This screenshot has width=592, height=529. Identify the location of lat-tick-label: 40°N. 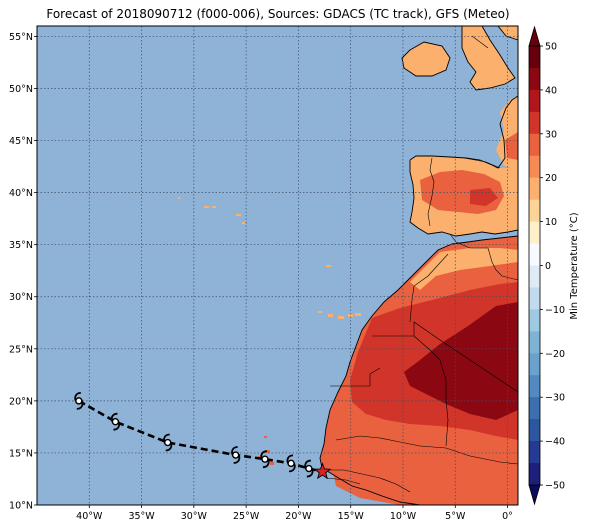
(21, 193).